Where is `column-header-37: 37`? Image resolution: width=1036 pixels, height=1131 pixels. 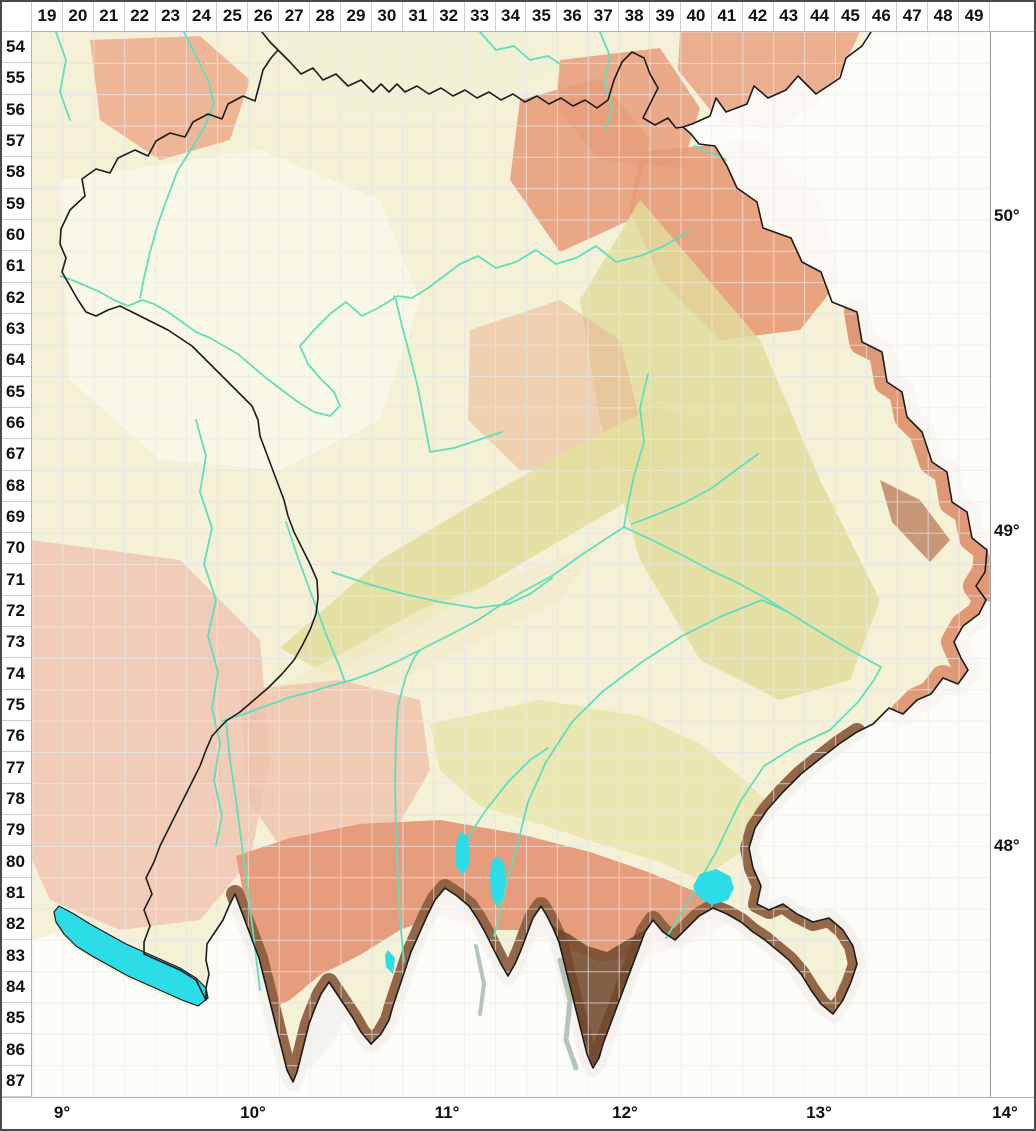 column-header-37: 37 is located at coordinates (604, 15).